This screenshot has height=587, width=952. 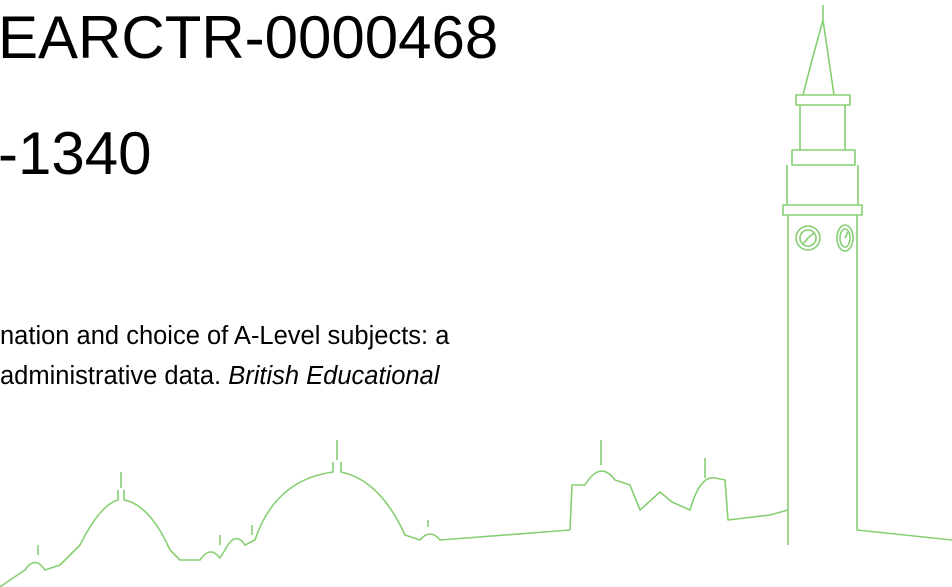 I want to click on citation-text: administrative data., so click(x=111, y=376).